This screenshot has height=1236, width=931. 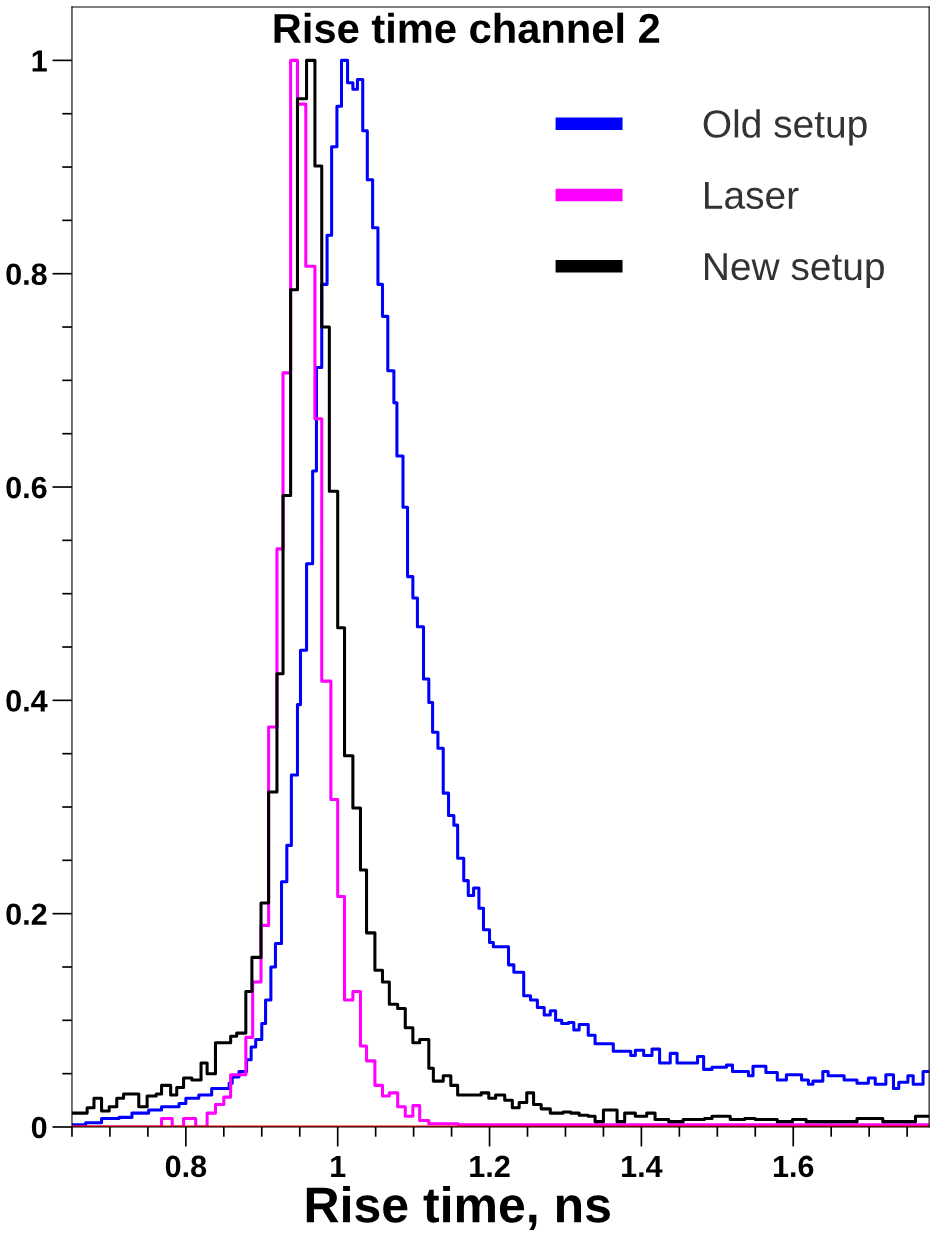 What do you see at coordinates (458, 1208) in the screenshot?
I see `x-axis-title: Rise time, ns` at bounding box center [458, 1208].